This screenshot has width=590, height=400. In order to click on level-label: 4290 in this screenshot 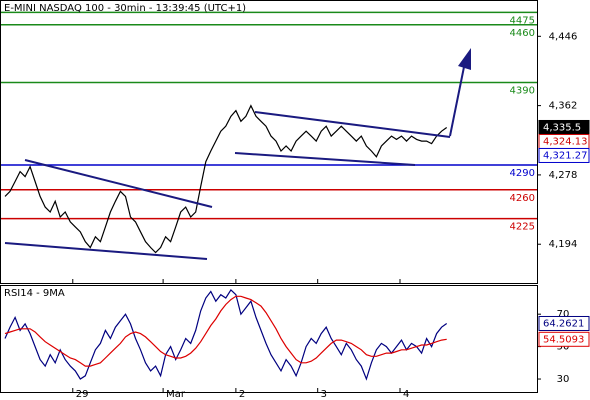, I will do `click(522, 173)`.